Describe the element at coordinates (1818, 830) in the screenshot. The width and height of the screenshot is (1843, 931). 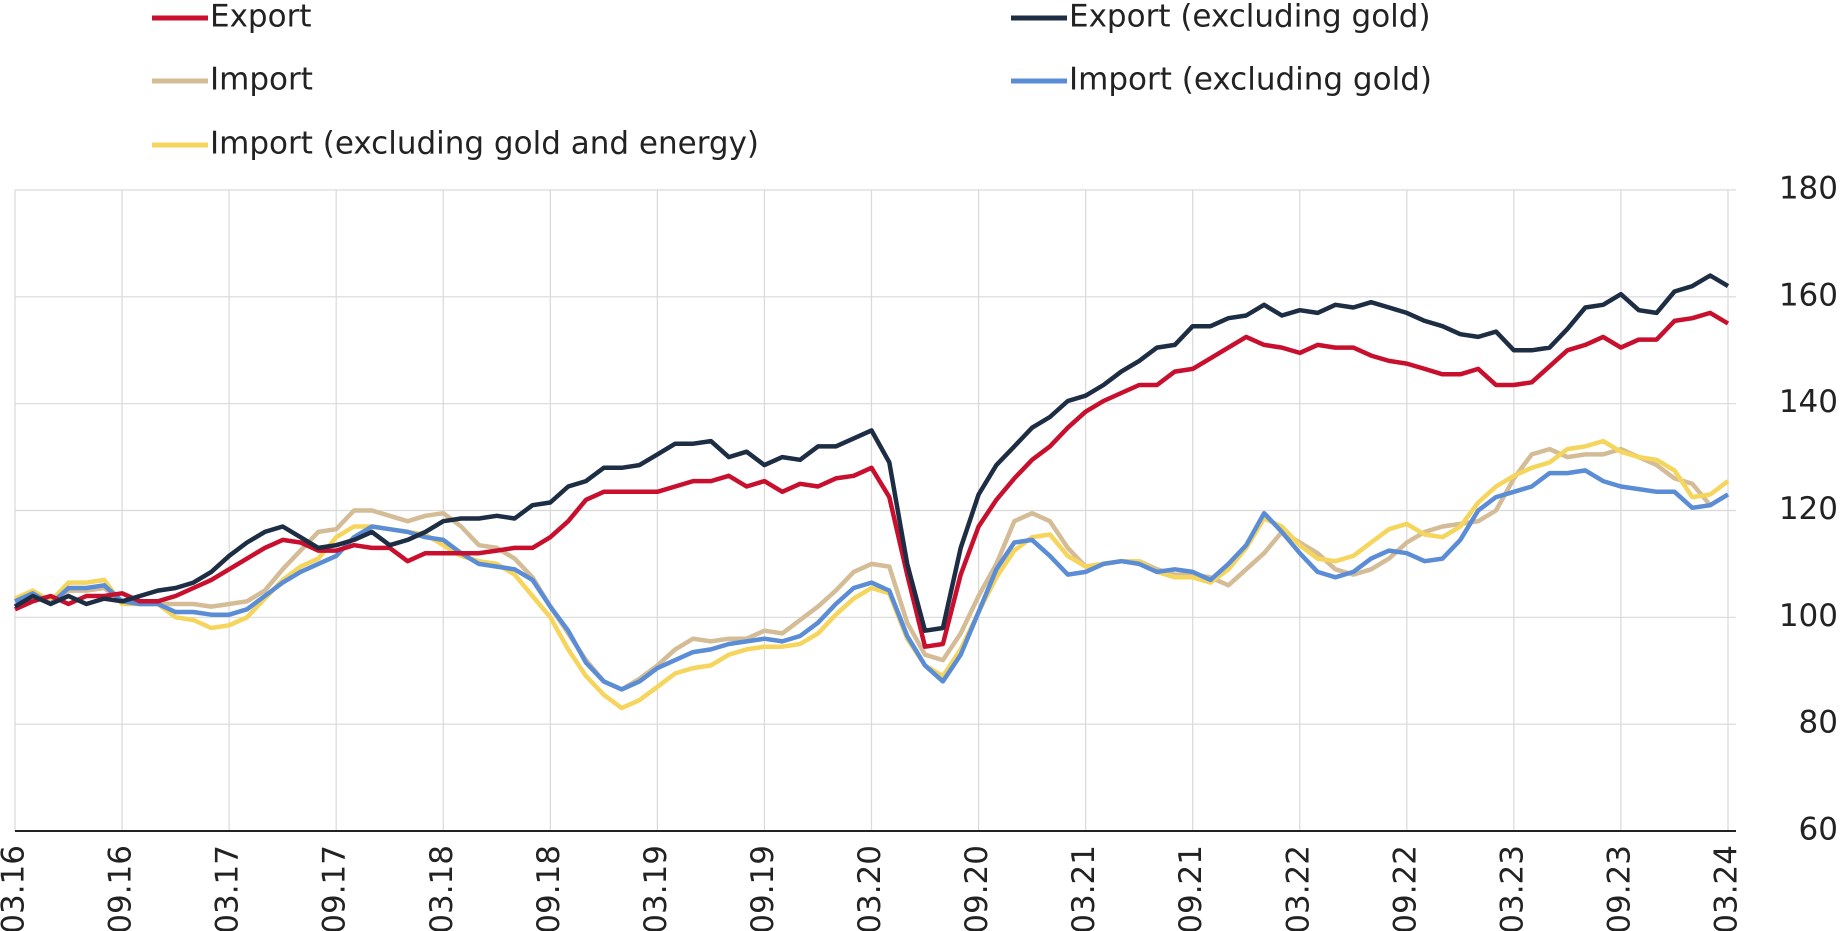
I see `y-tick-label: 60` at that location.